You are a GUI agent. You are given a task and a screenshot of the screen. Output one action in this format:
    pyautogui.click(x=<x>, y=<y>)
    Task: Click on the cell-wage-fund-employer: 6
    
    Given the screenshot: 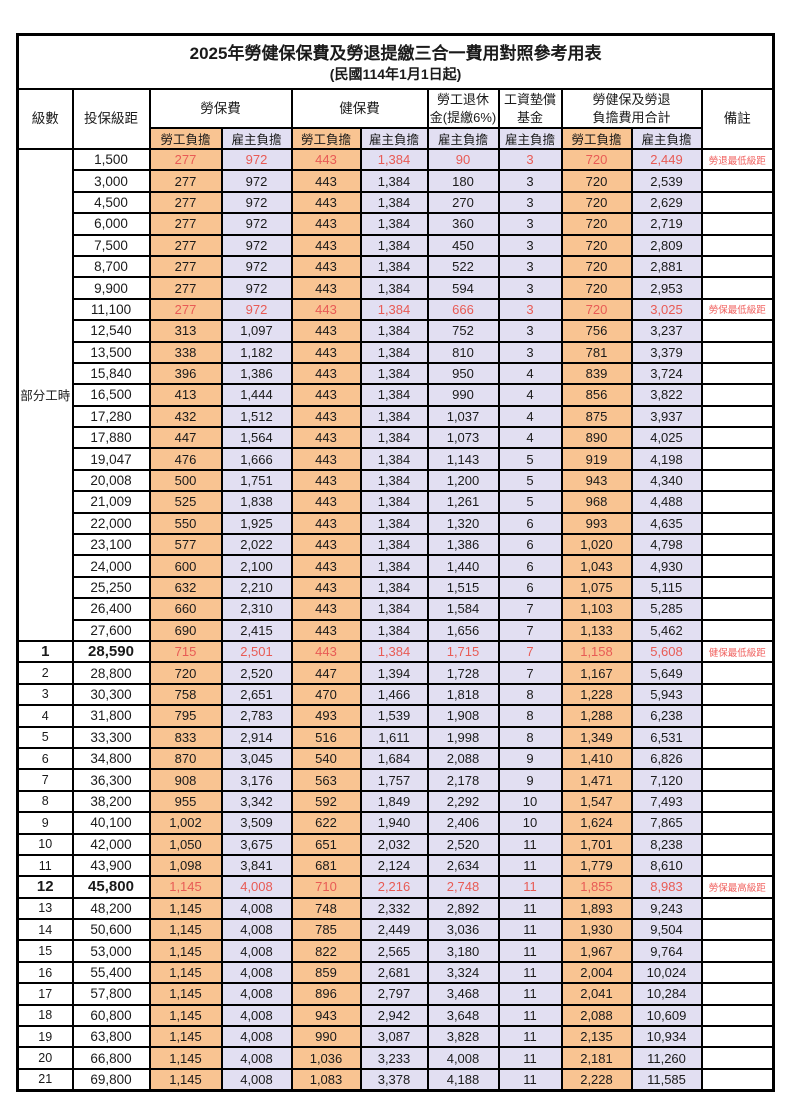 What is the action you would take?
    pyautogui.click(x=530, y=545)
    